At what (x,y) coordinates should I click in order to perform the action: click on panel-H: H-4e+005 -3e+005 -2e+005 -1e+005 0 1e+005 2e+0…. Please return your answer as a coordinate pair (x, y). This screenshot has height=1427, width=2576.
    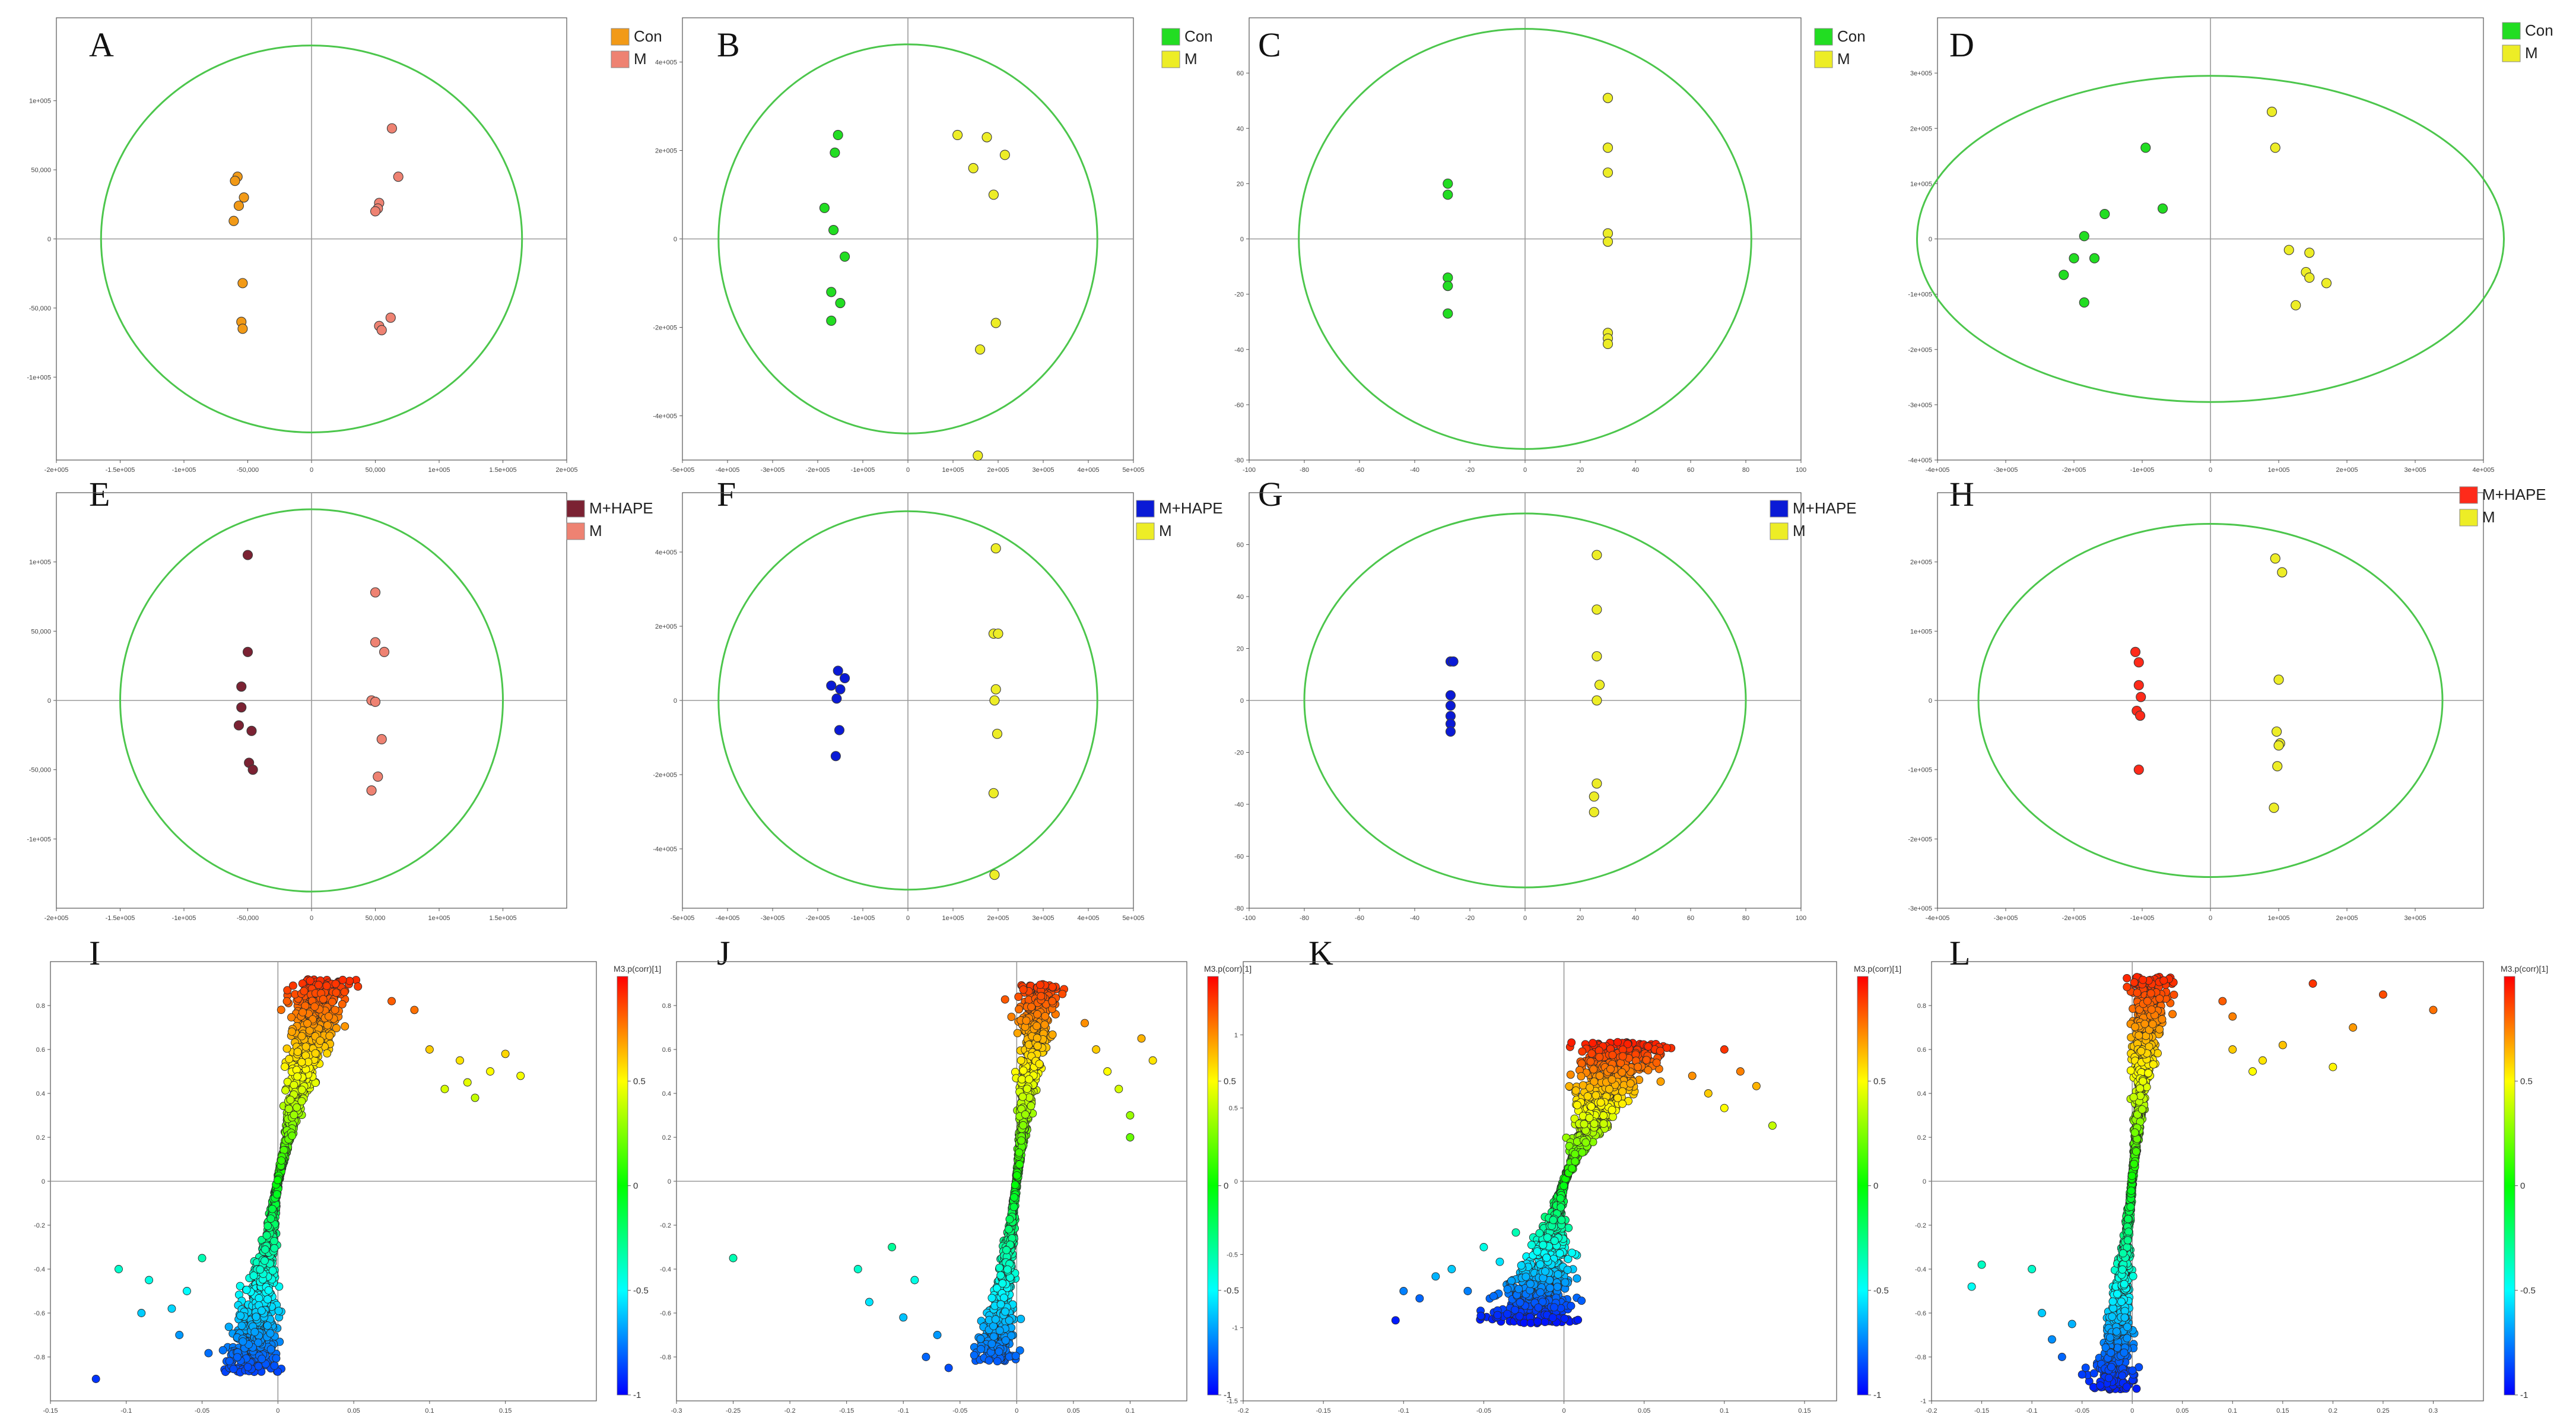
    Looking at the image, I should click on (2227, 698).